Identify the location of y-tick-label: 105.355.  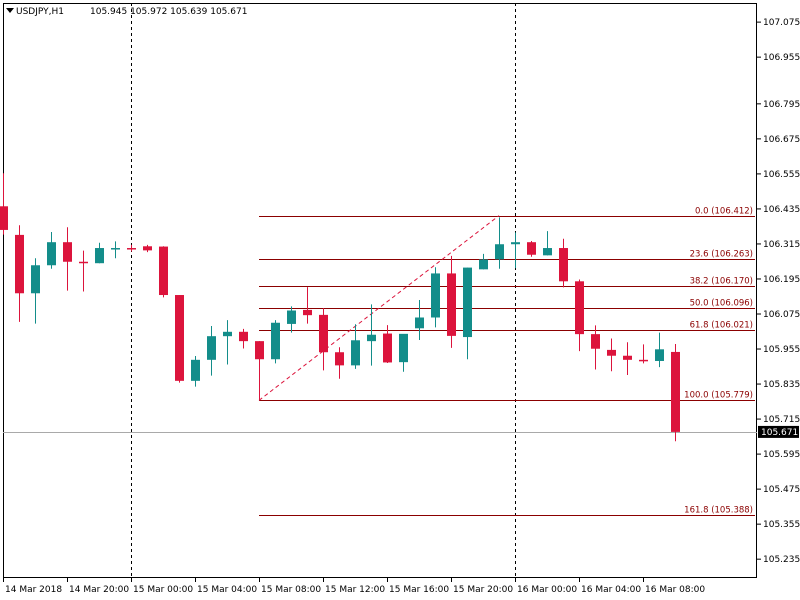
(781, 525).